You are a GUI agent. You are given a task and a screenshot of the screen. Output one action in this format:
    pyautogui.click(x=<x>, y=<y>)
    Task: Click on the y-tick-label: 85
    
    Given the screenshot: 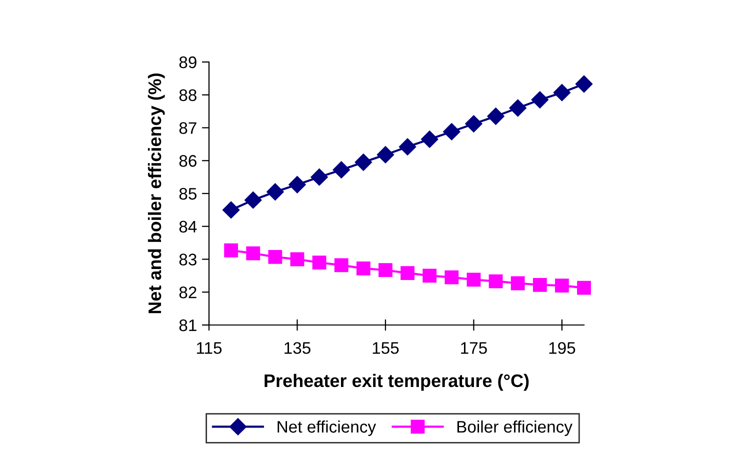 What is the action you would take?
    pyautogui.click(x=187, y=194)
    